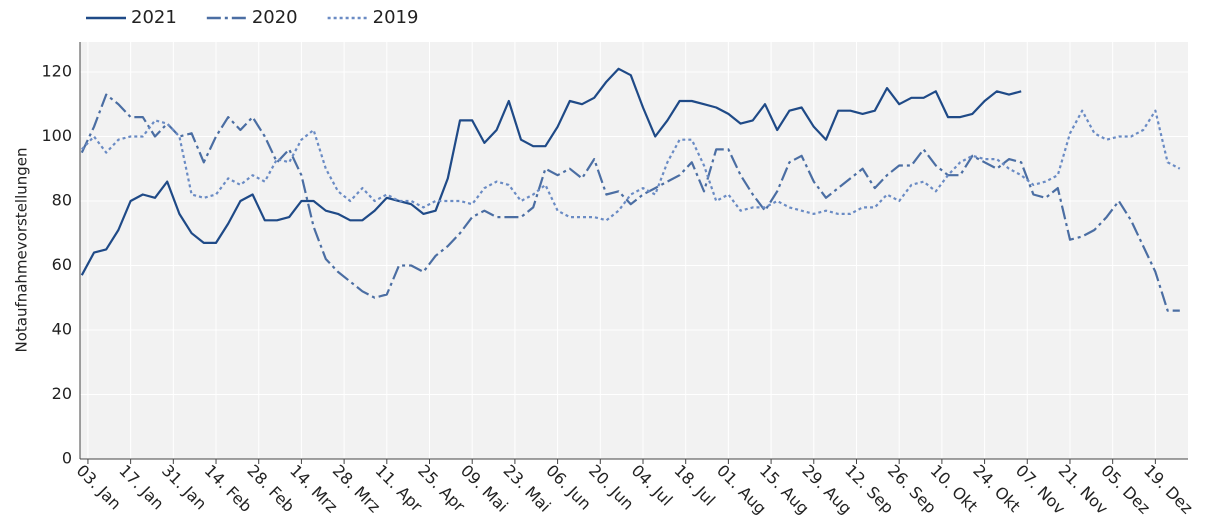  Describe the element at coordinates (99, 487) in the screenshot. I see `x-tick-label: 03. Jan` at that location.